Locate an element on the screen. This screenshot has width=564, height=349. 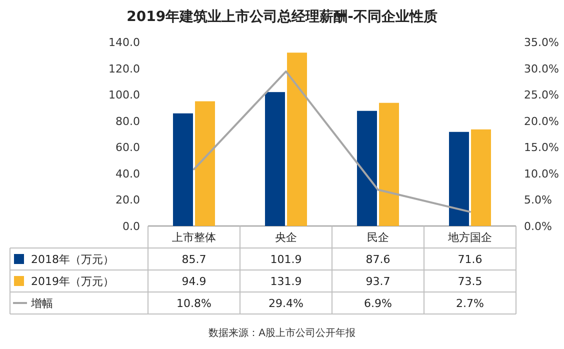
data-label: 94.9 is located at coordinates (194, 281).